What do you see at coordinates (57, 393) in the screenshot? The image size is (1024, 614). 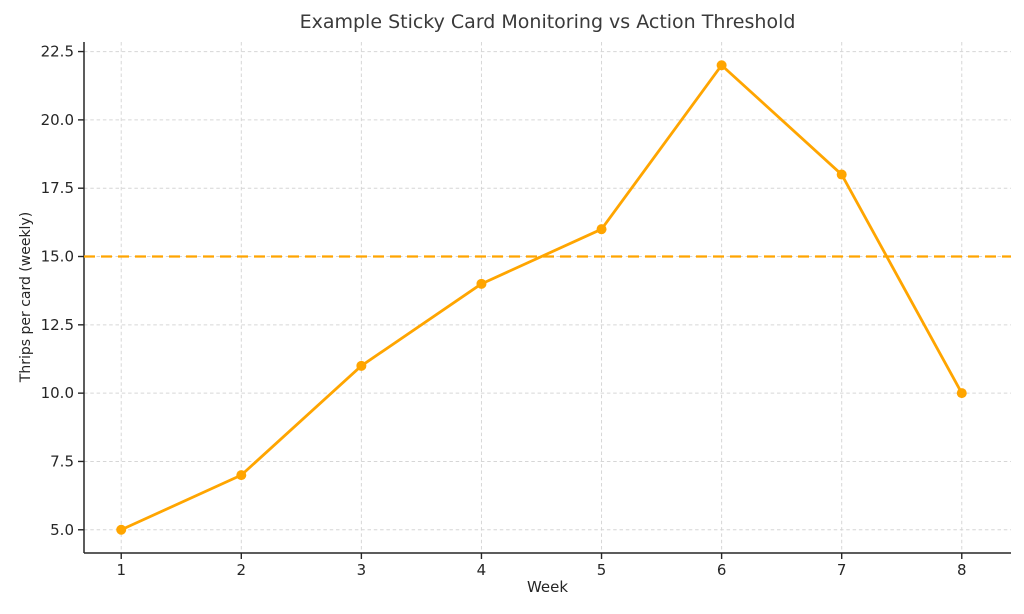 I see `y-tick-label: 10.0` at bounding box center [57, 393].